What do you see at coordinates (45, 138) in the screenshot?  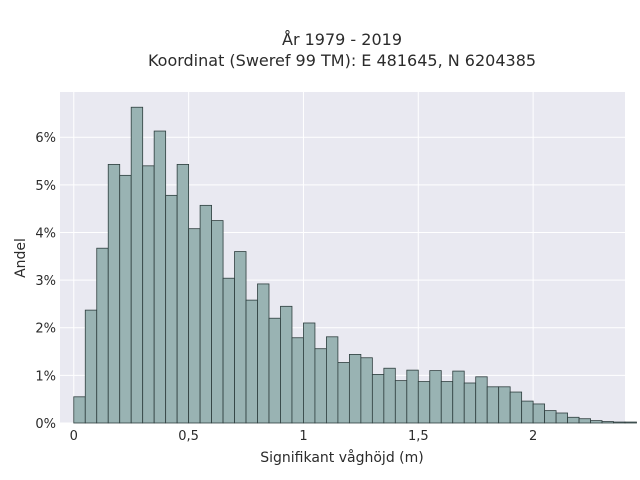 I see `y-tick-label: 6%` at bounding box center [45, 138].